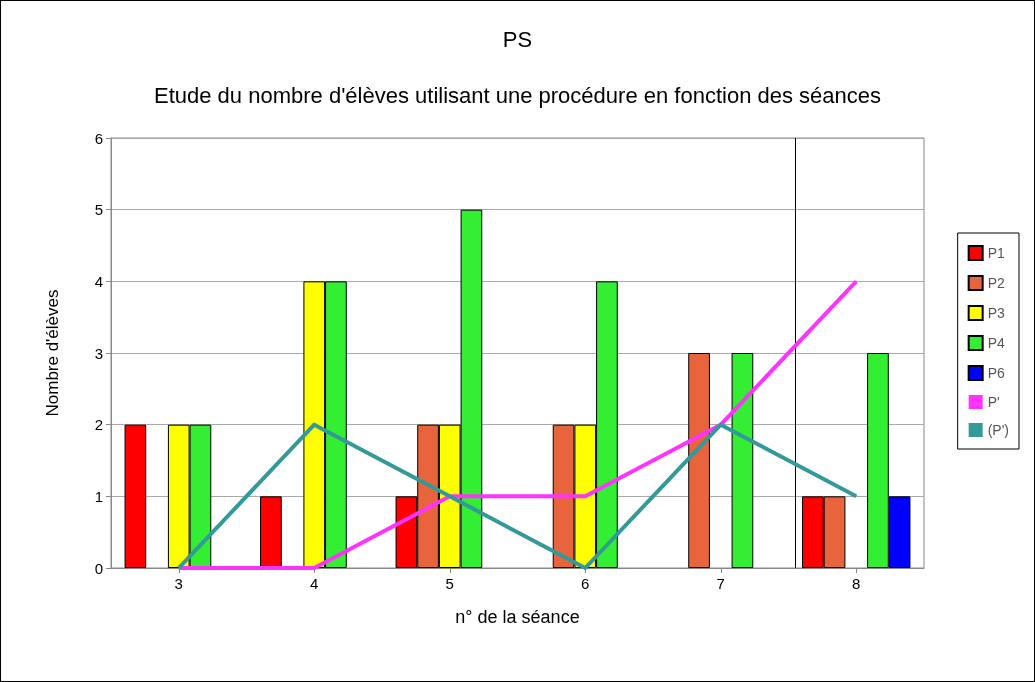 This screenshot has width=1035, height=682. What do you see at coordinates (98, 568) in the screenshot?
I see `y-tick-label: 0` at bounding box center [98, 568].